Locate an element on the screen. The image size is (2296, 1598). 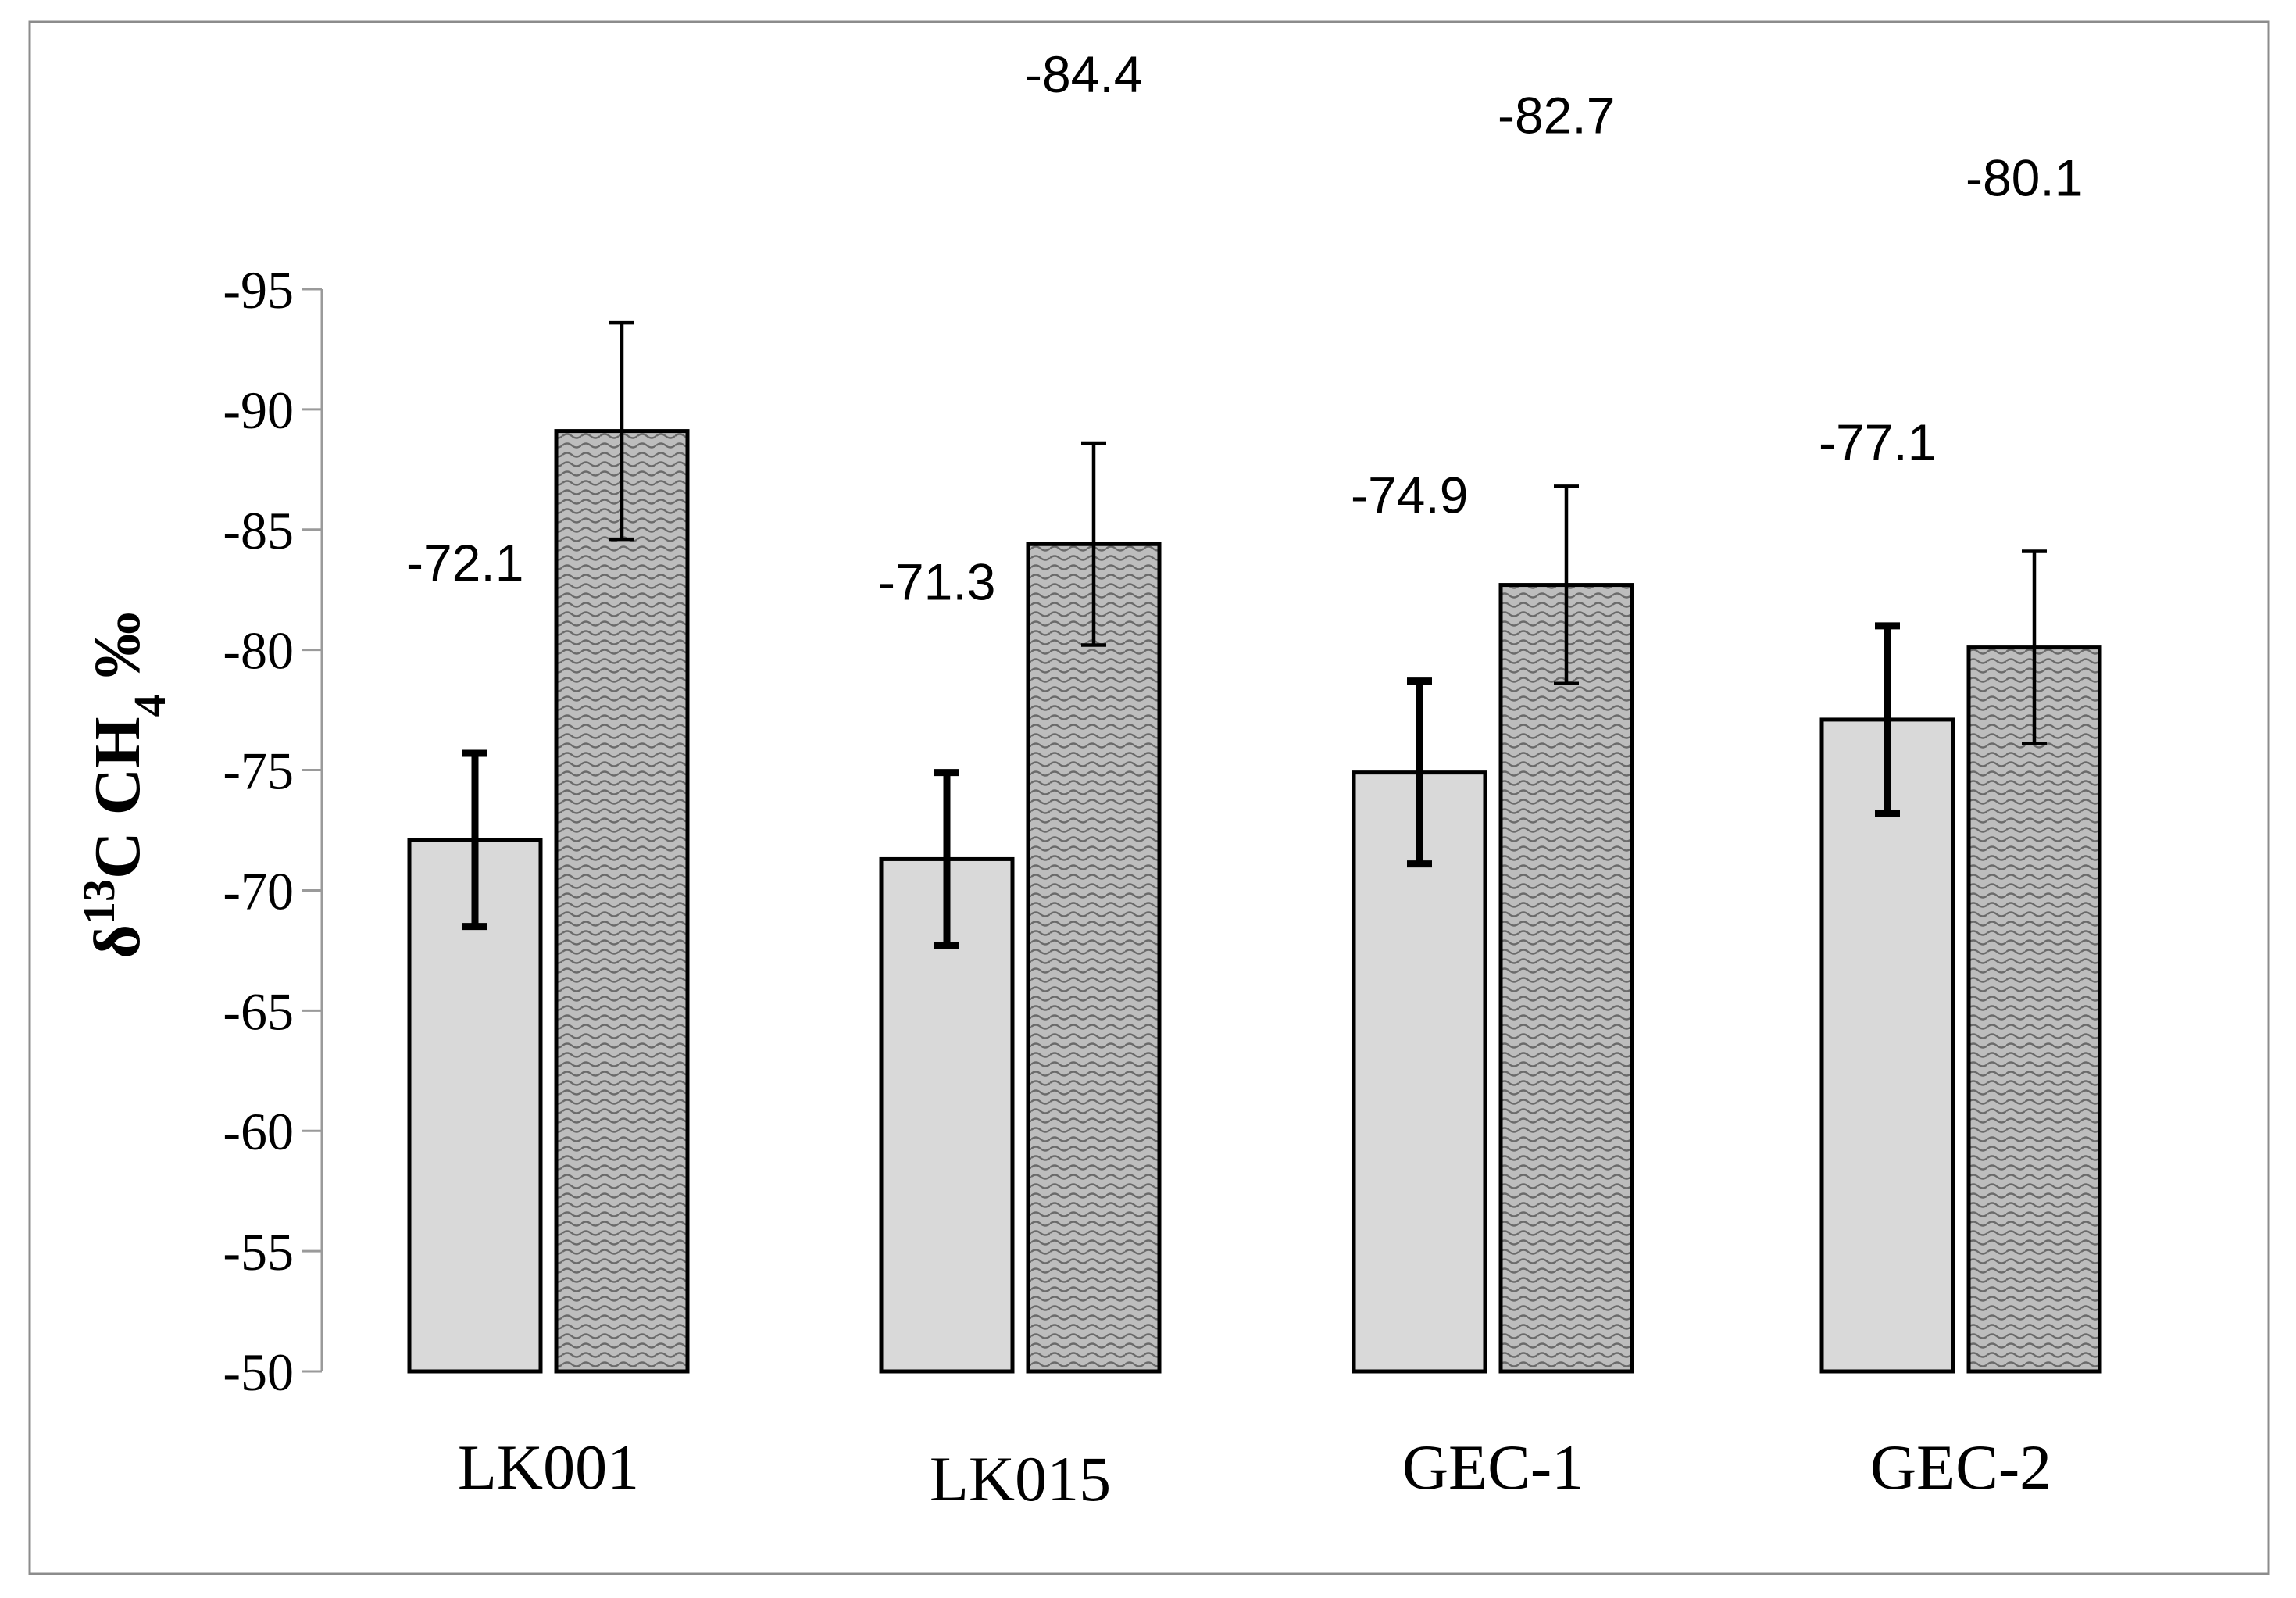
ylabel-sup: 13 is located at coordinates (98, 902).